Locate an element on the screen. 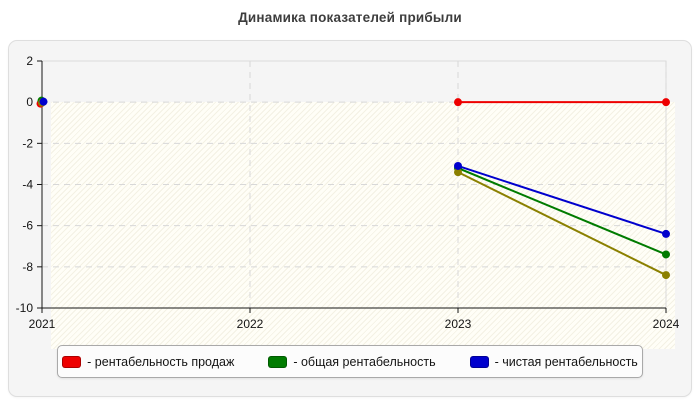  y-tick-label: 2 is located at coordinates (29, 61).